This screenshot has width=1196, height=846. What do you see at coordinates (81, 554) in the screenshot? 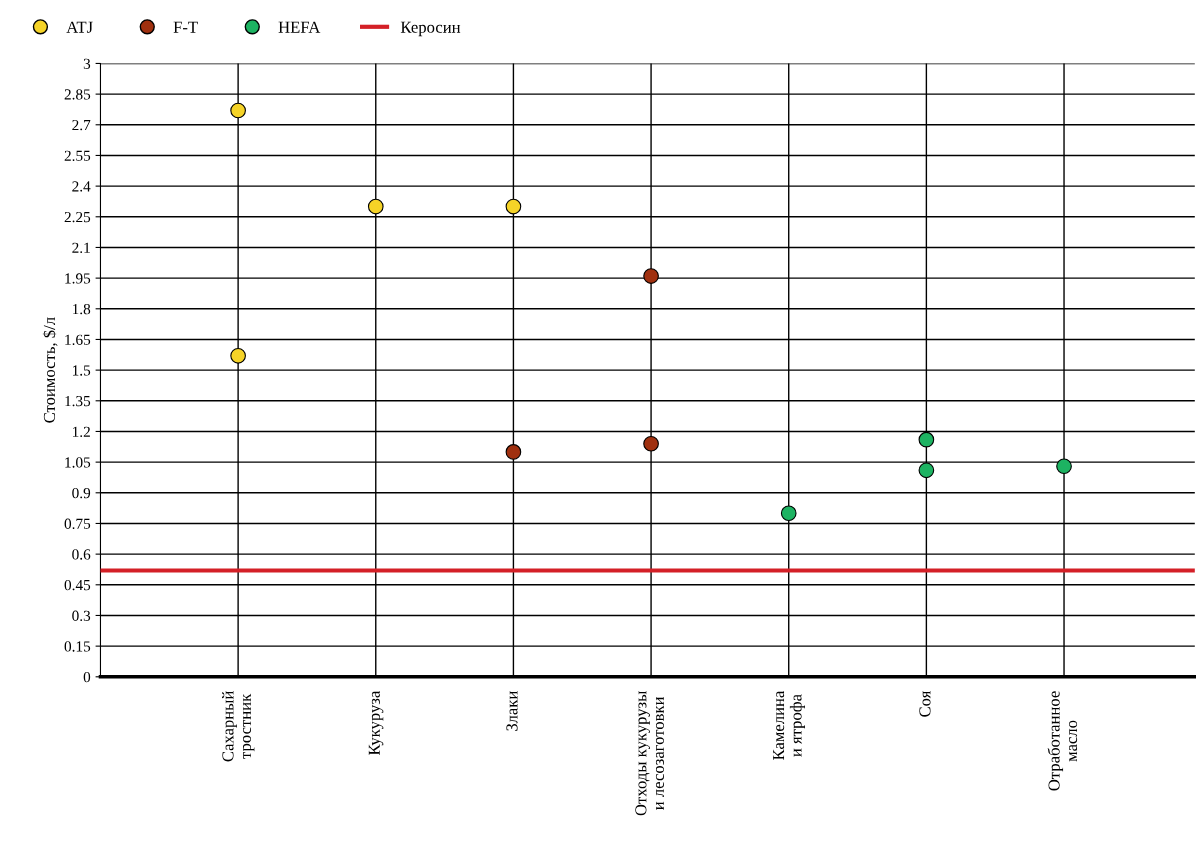
I see `y-tick-label: 0.6` at bounding box center [81, 554].